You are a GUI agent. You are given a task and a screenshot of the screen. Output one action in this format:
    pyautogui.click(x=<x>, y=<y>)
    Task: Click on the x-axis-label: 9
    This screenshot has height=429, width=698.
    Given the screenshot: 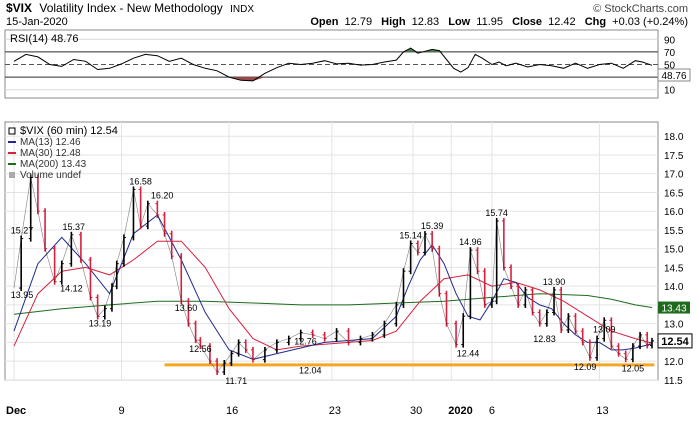 What is the action you would take?
    pyautogui.click(x=122, y=411)
    